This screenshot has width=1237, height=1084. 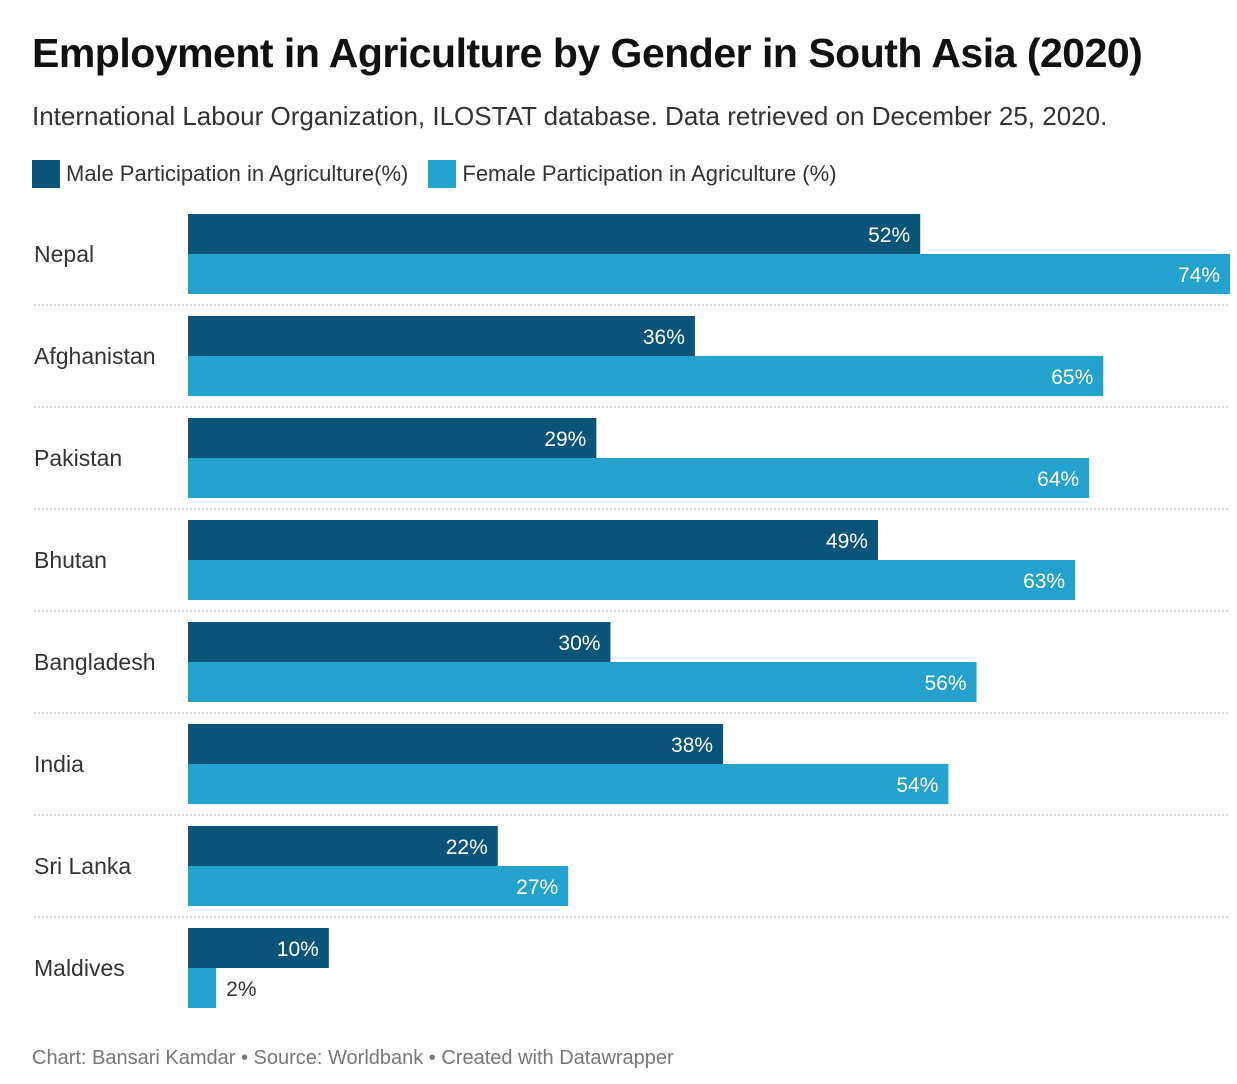 What do you see at coordinates (1199, 275) in the screenshot?
I see `value-label-female-nepal: 74%` at bounding box center [1199, 275].